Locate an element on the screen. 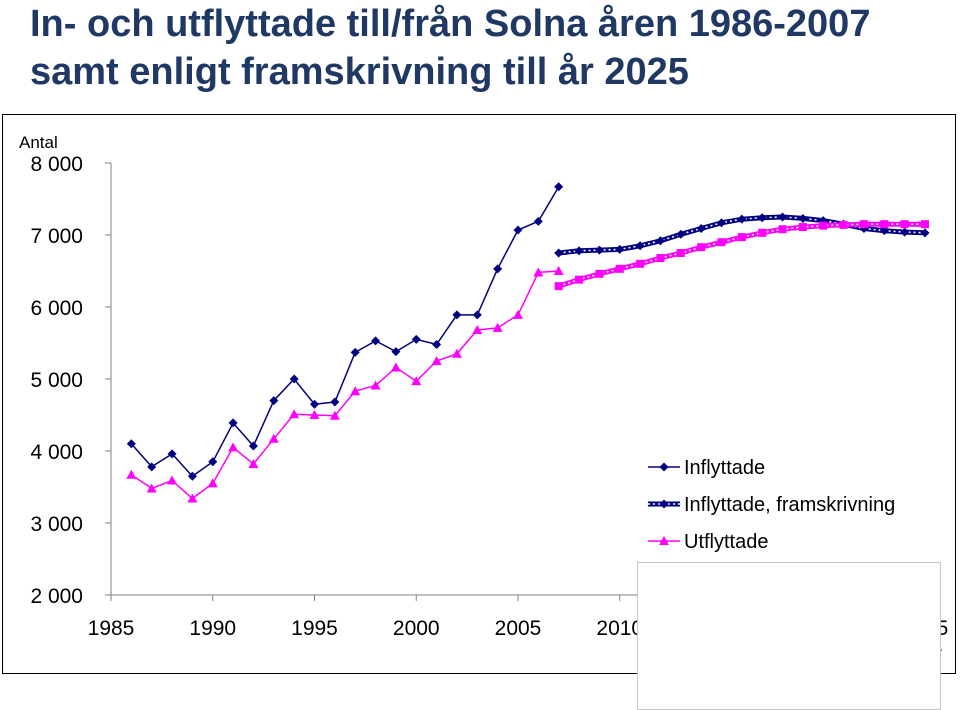 The height and width of the screenshot is (710, 960). legend-label: Inflyttade, framskrivning is located at coordinates (789, 505).